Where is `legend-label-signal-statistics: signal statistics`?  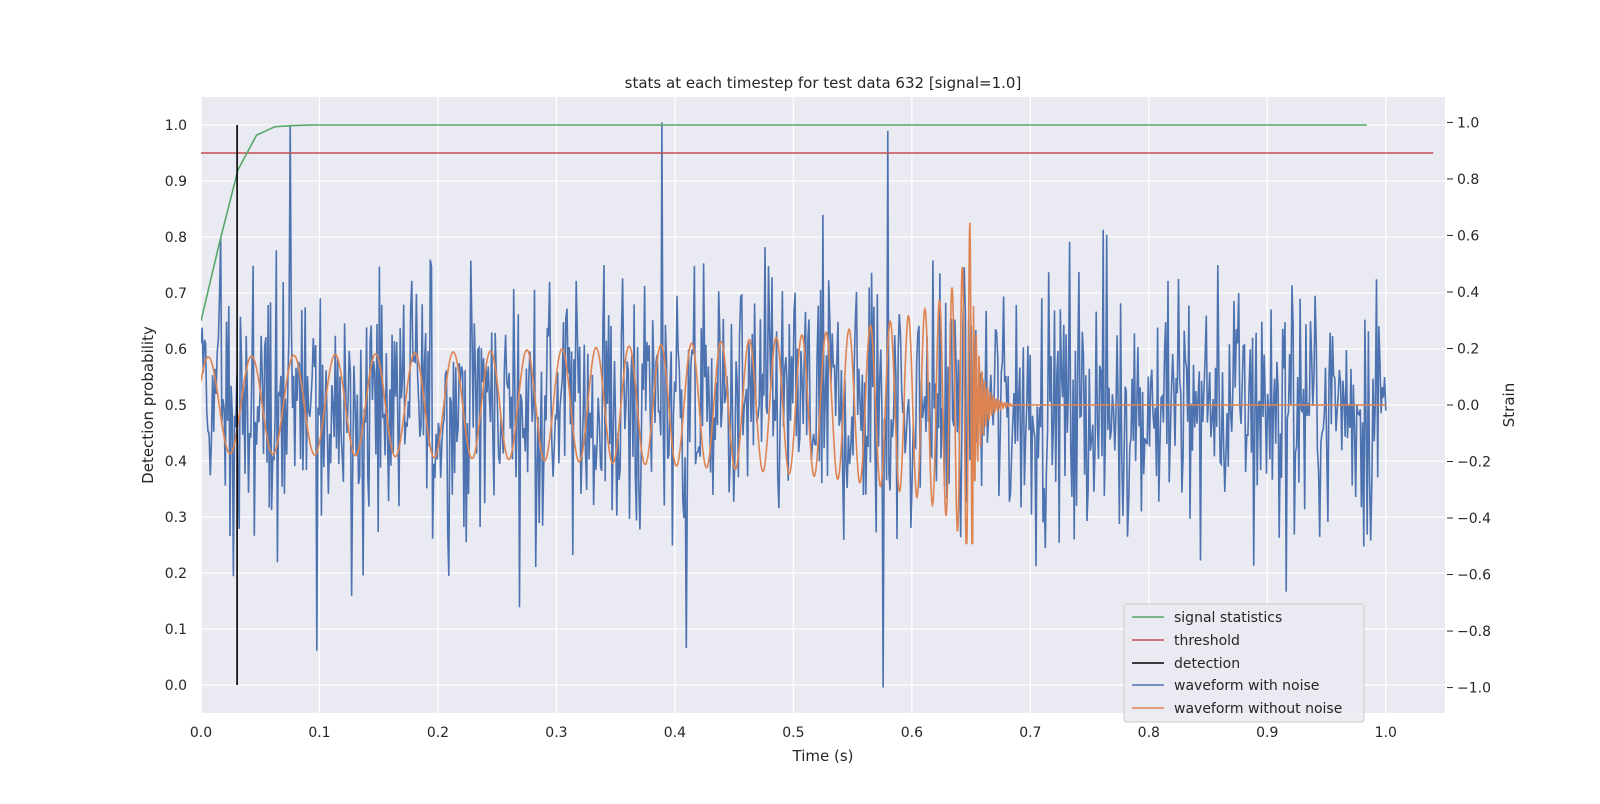
legend-label-signal-statistics: signal statistics is located at coordinates (1228, 618).